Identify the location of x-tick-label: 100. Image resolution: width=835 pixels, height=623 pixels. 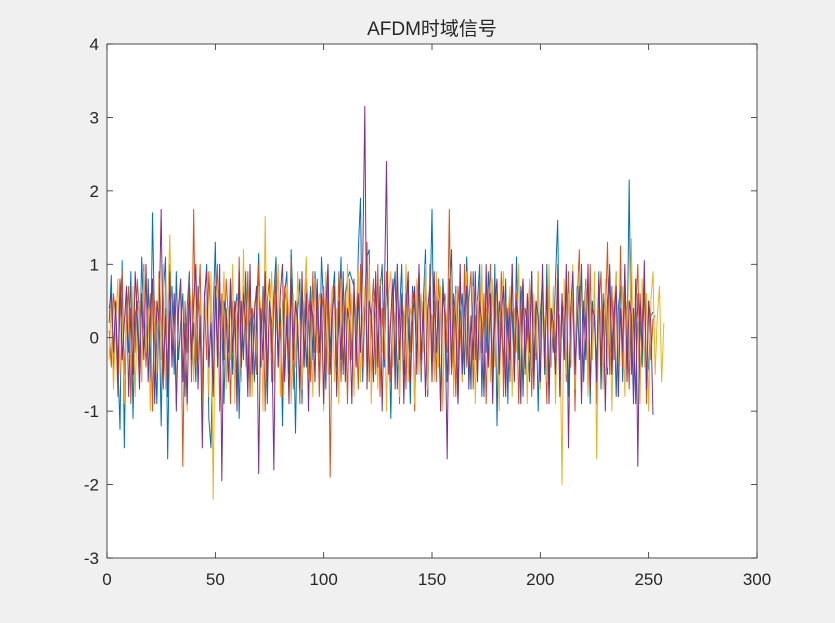
(323, 579).